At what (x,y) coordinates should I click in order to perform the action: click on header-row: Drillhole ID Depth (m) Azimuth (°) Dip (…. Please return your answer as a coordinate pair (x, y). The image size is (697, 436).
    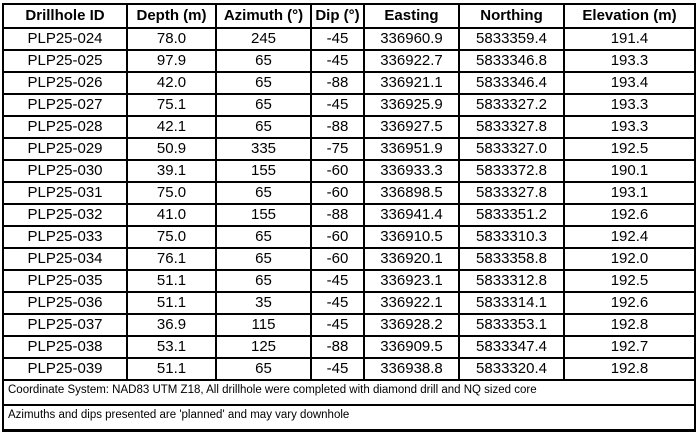
    Looking at the image, I should click on (349, 16).